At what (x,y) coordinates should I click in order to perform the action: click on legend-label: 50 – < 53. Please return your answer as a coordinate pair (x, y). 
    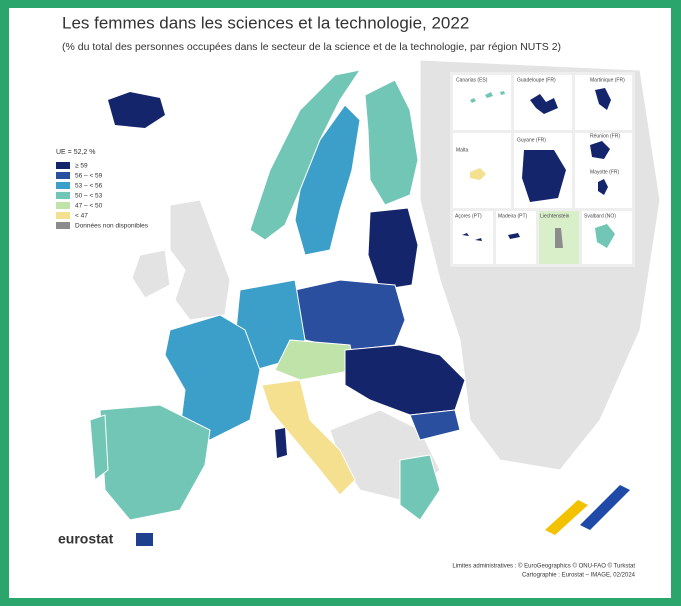
    Looking at the image, I should click on (89, 196).